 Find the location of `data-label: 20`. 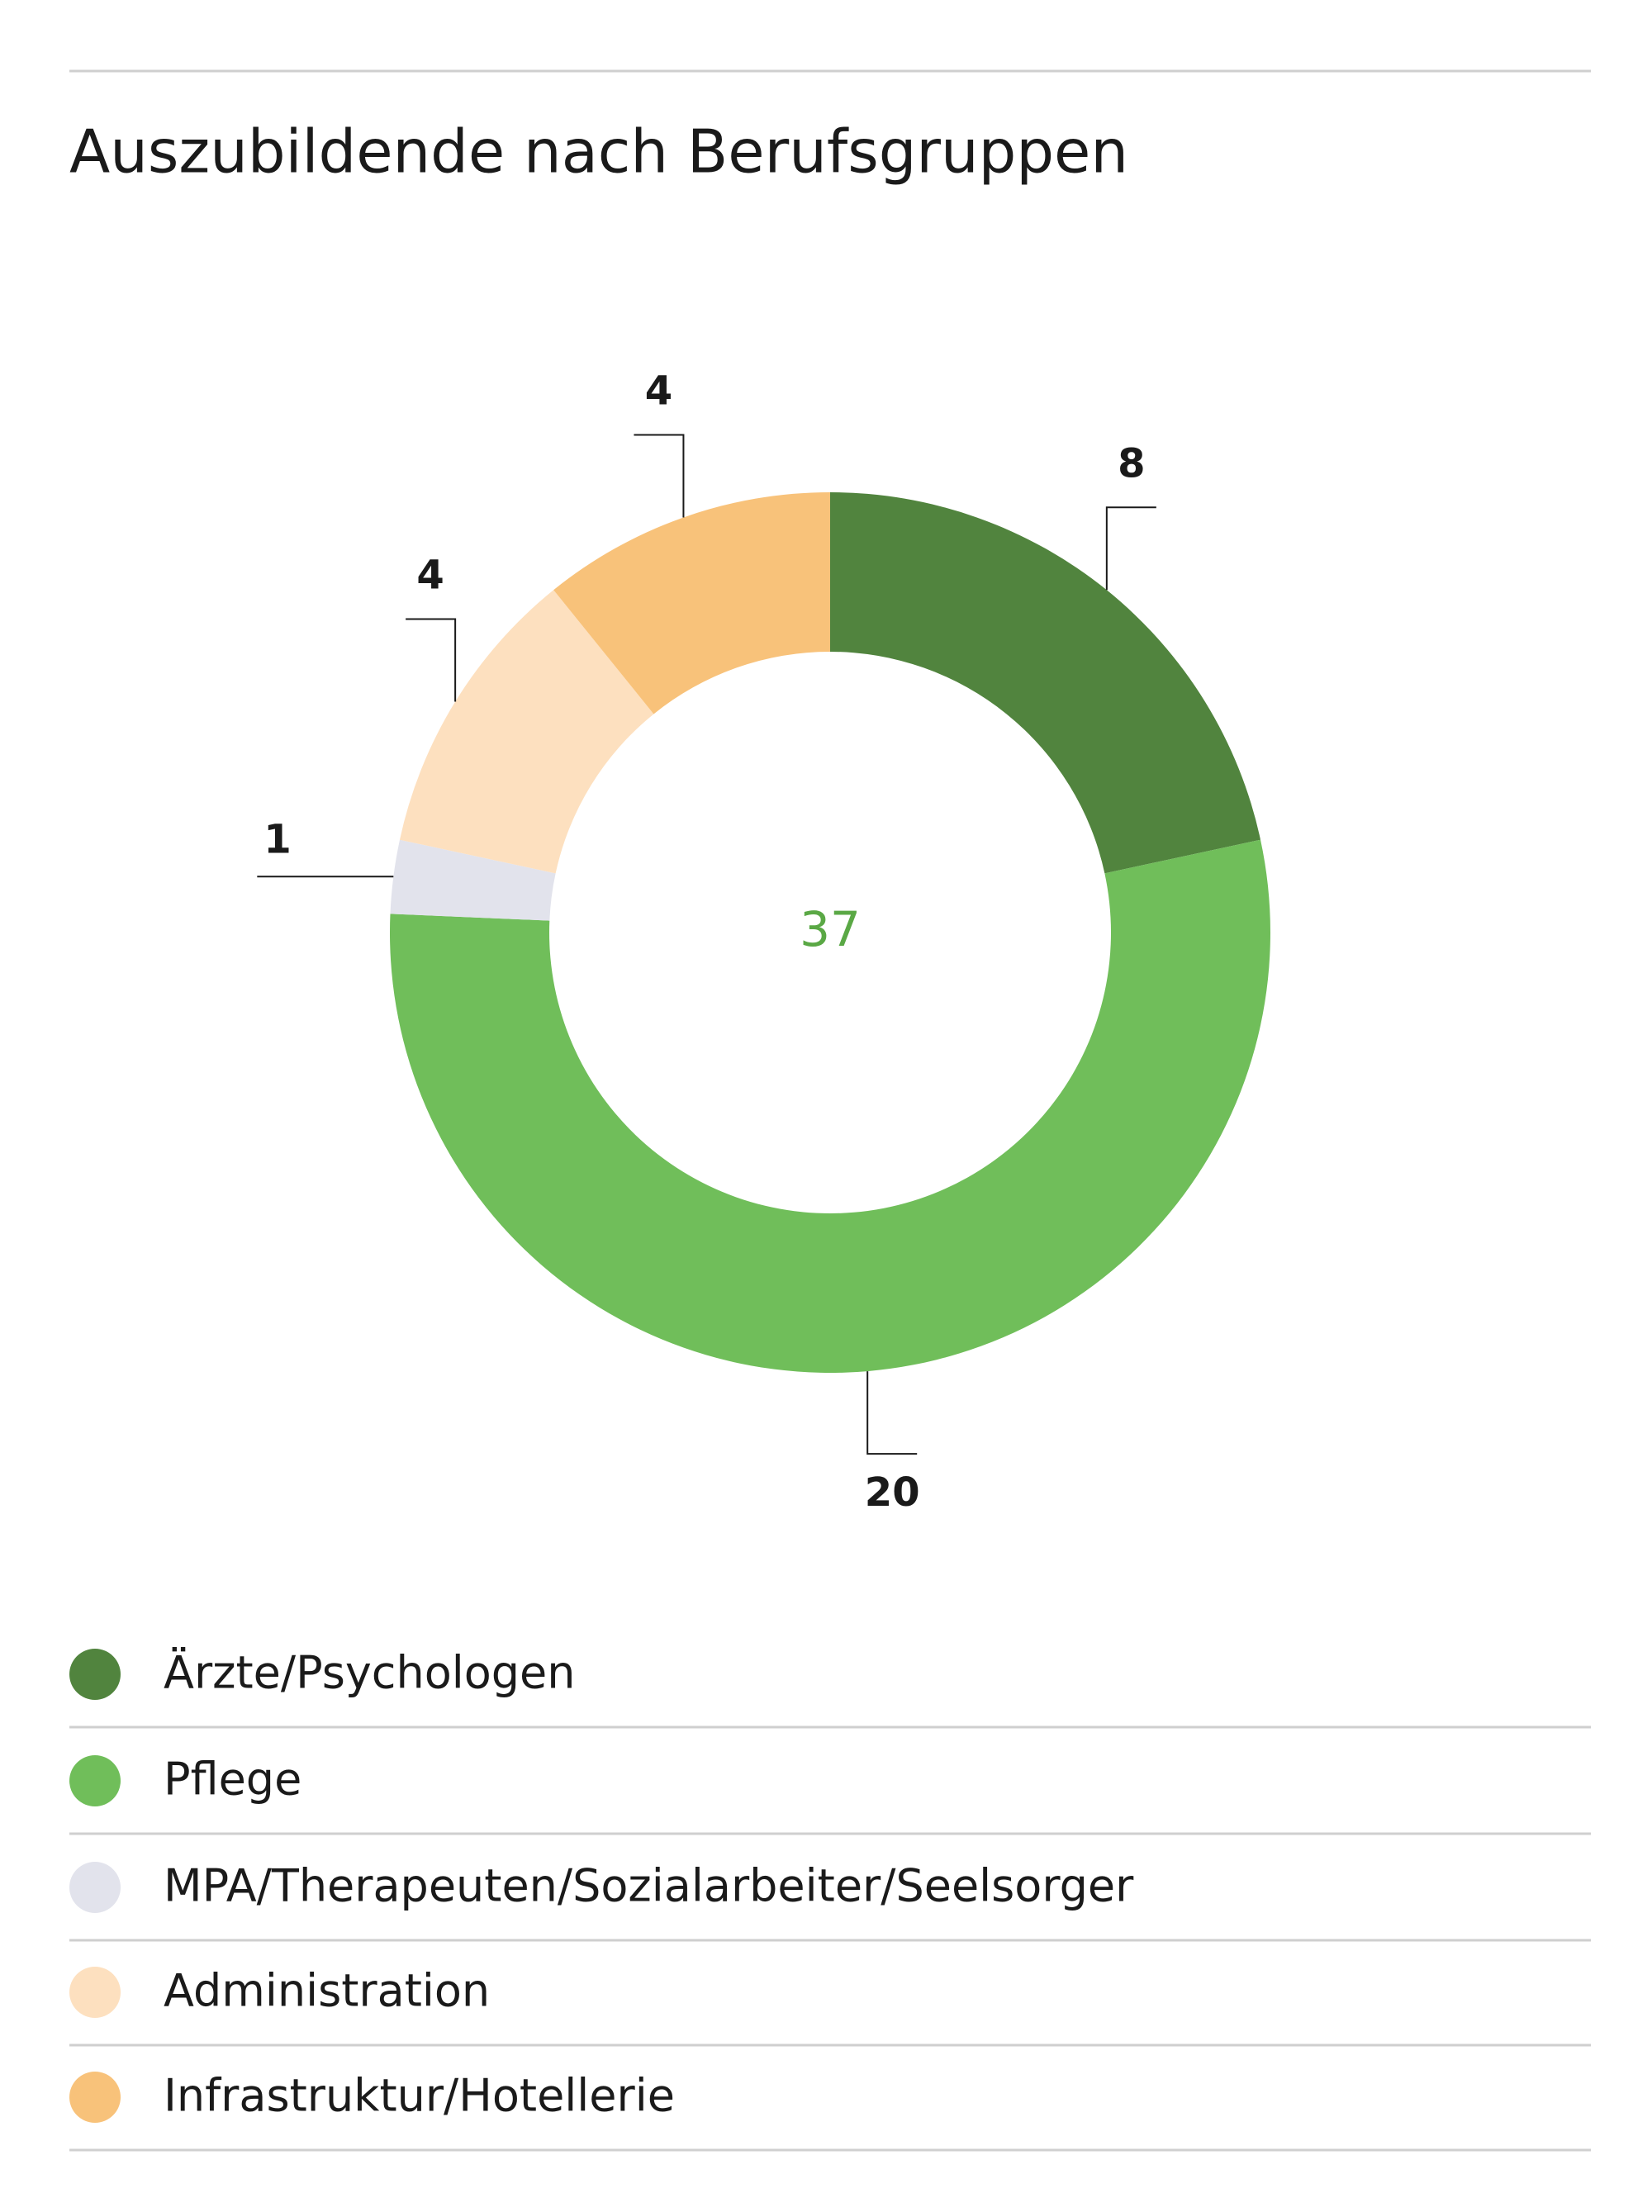

data-label: 20 is located at coordinates (892, 1492).